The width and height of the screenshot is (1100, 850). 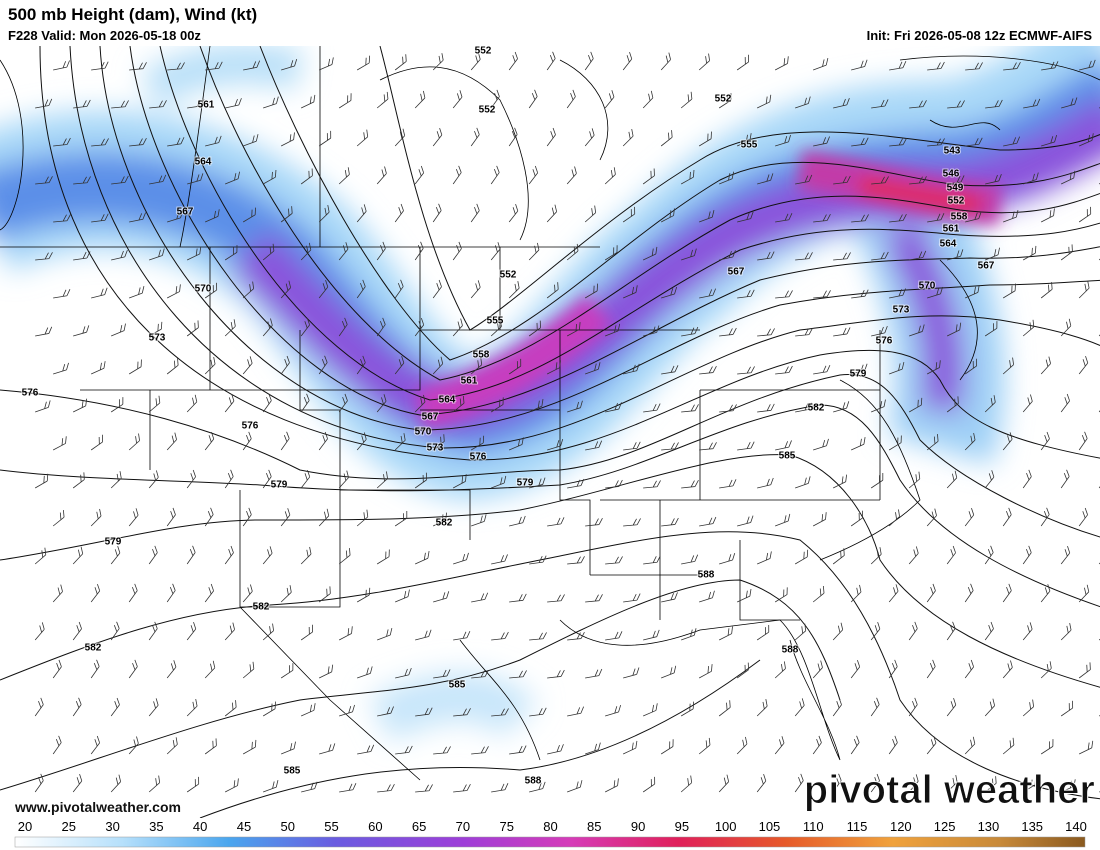 What do you see at coordinates (132, 14) in the screenshot?
I see `map-title: 500 mb Height (dam), Wind (kt)` at bounding box center [132, 14].